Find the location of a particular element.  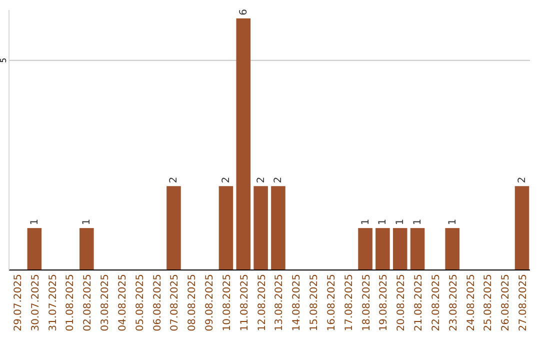

x-tick-label: 20.08.2025 is located at coordinates (402, 303).